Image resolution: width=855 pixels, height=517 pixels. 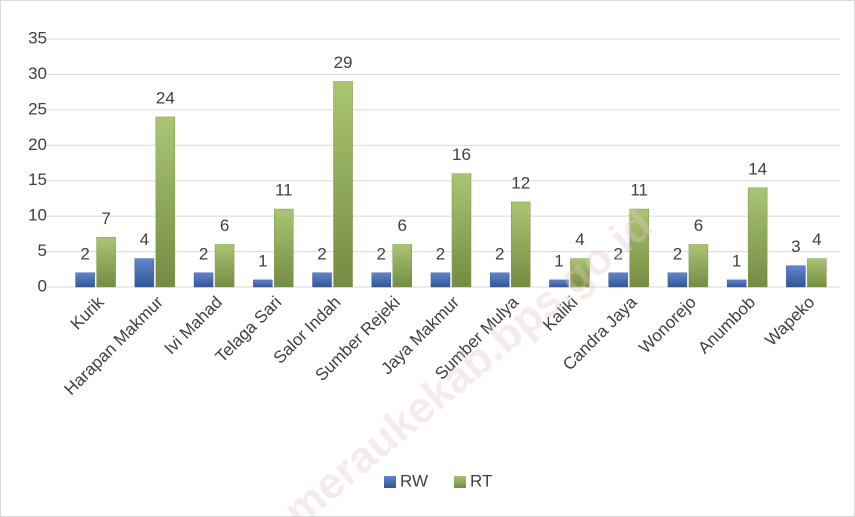 I want to click on y-tick-label: 0, so click(x=42, y=285).